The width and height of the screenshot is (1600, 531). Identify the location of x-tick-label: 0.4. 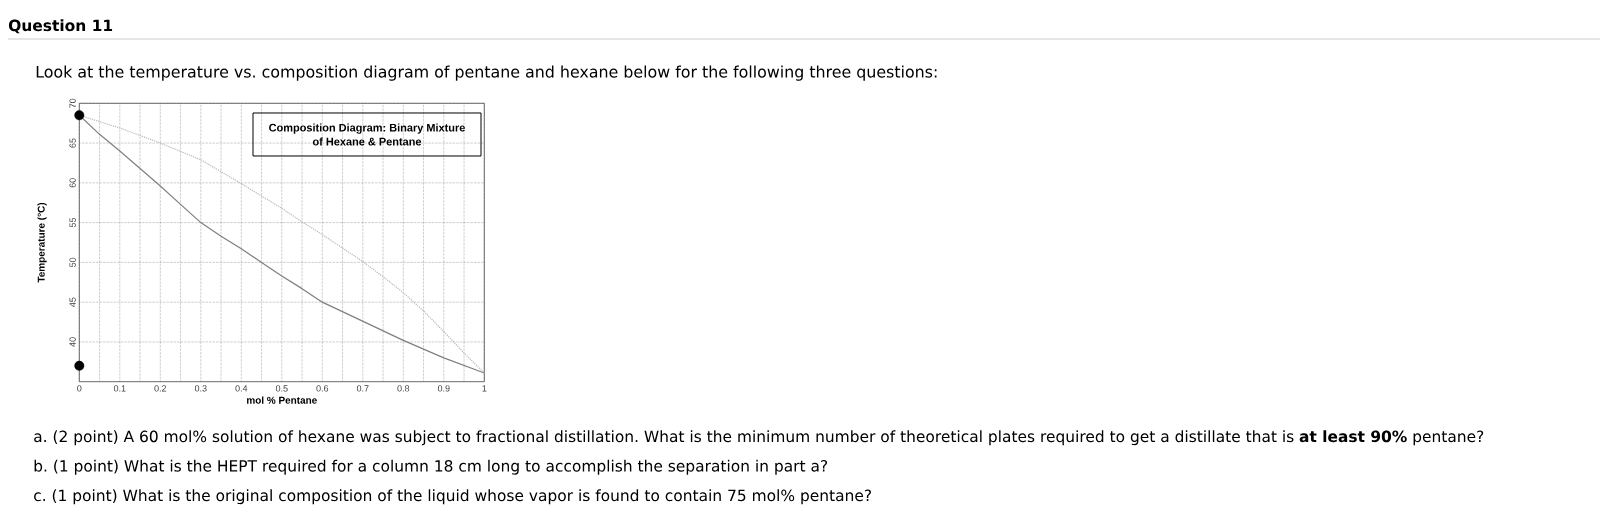
(241, 388).